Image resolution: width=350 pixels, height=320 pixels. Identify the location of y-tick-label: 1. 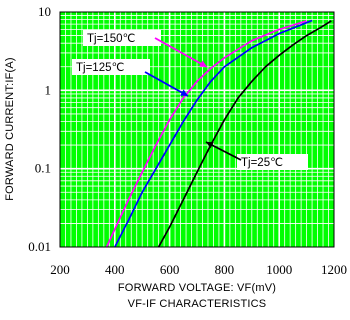
(48, 89).